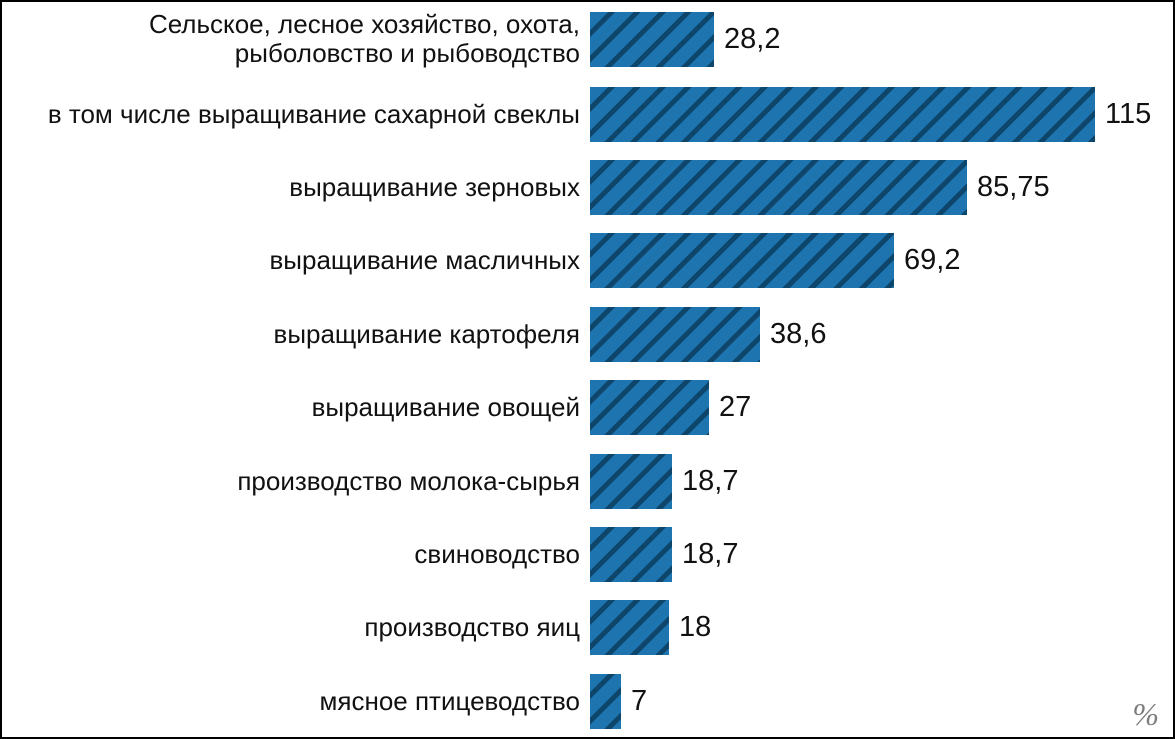 This screenshot has height=739, width=1175. I want to click on bar-value: 18, so click(695, 627).